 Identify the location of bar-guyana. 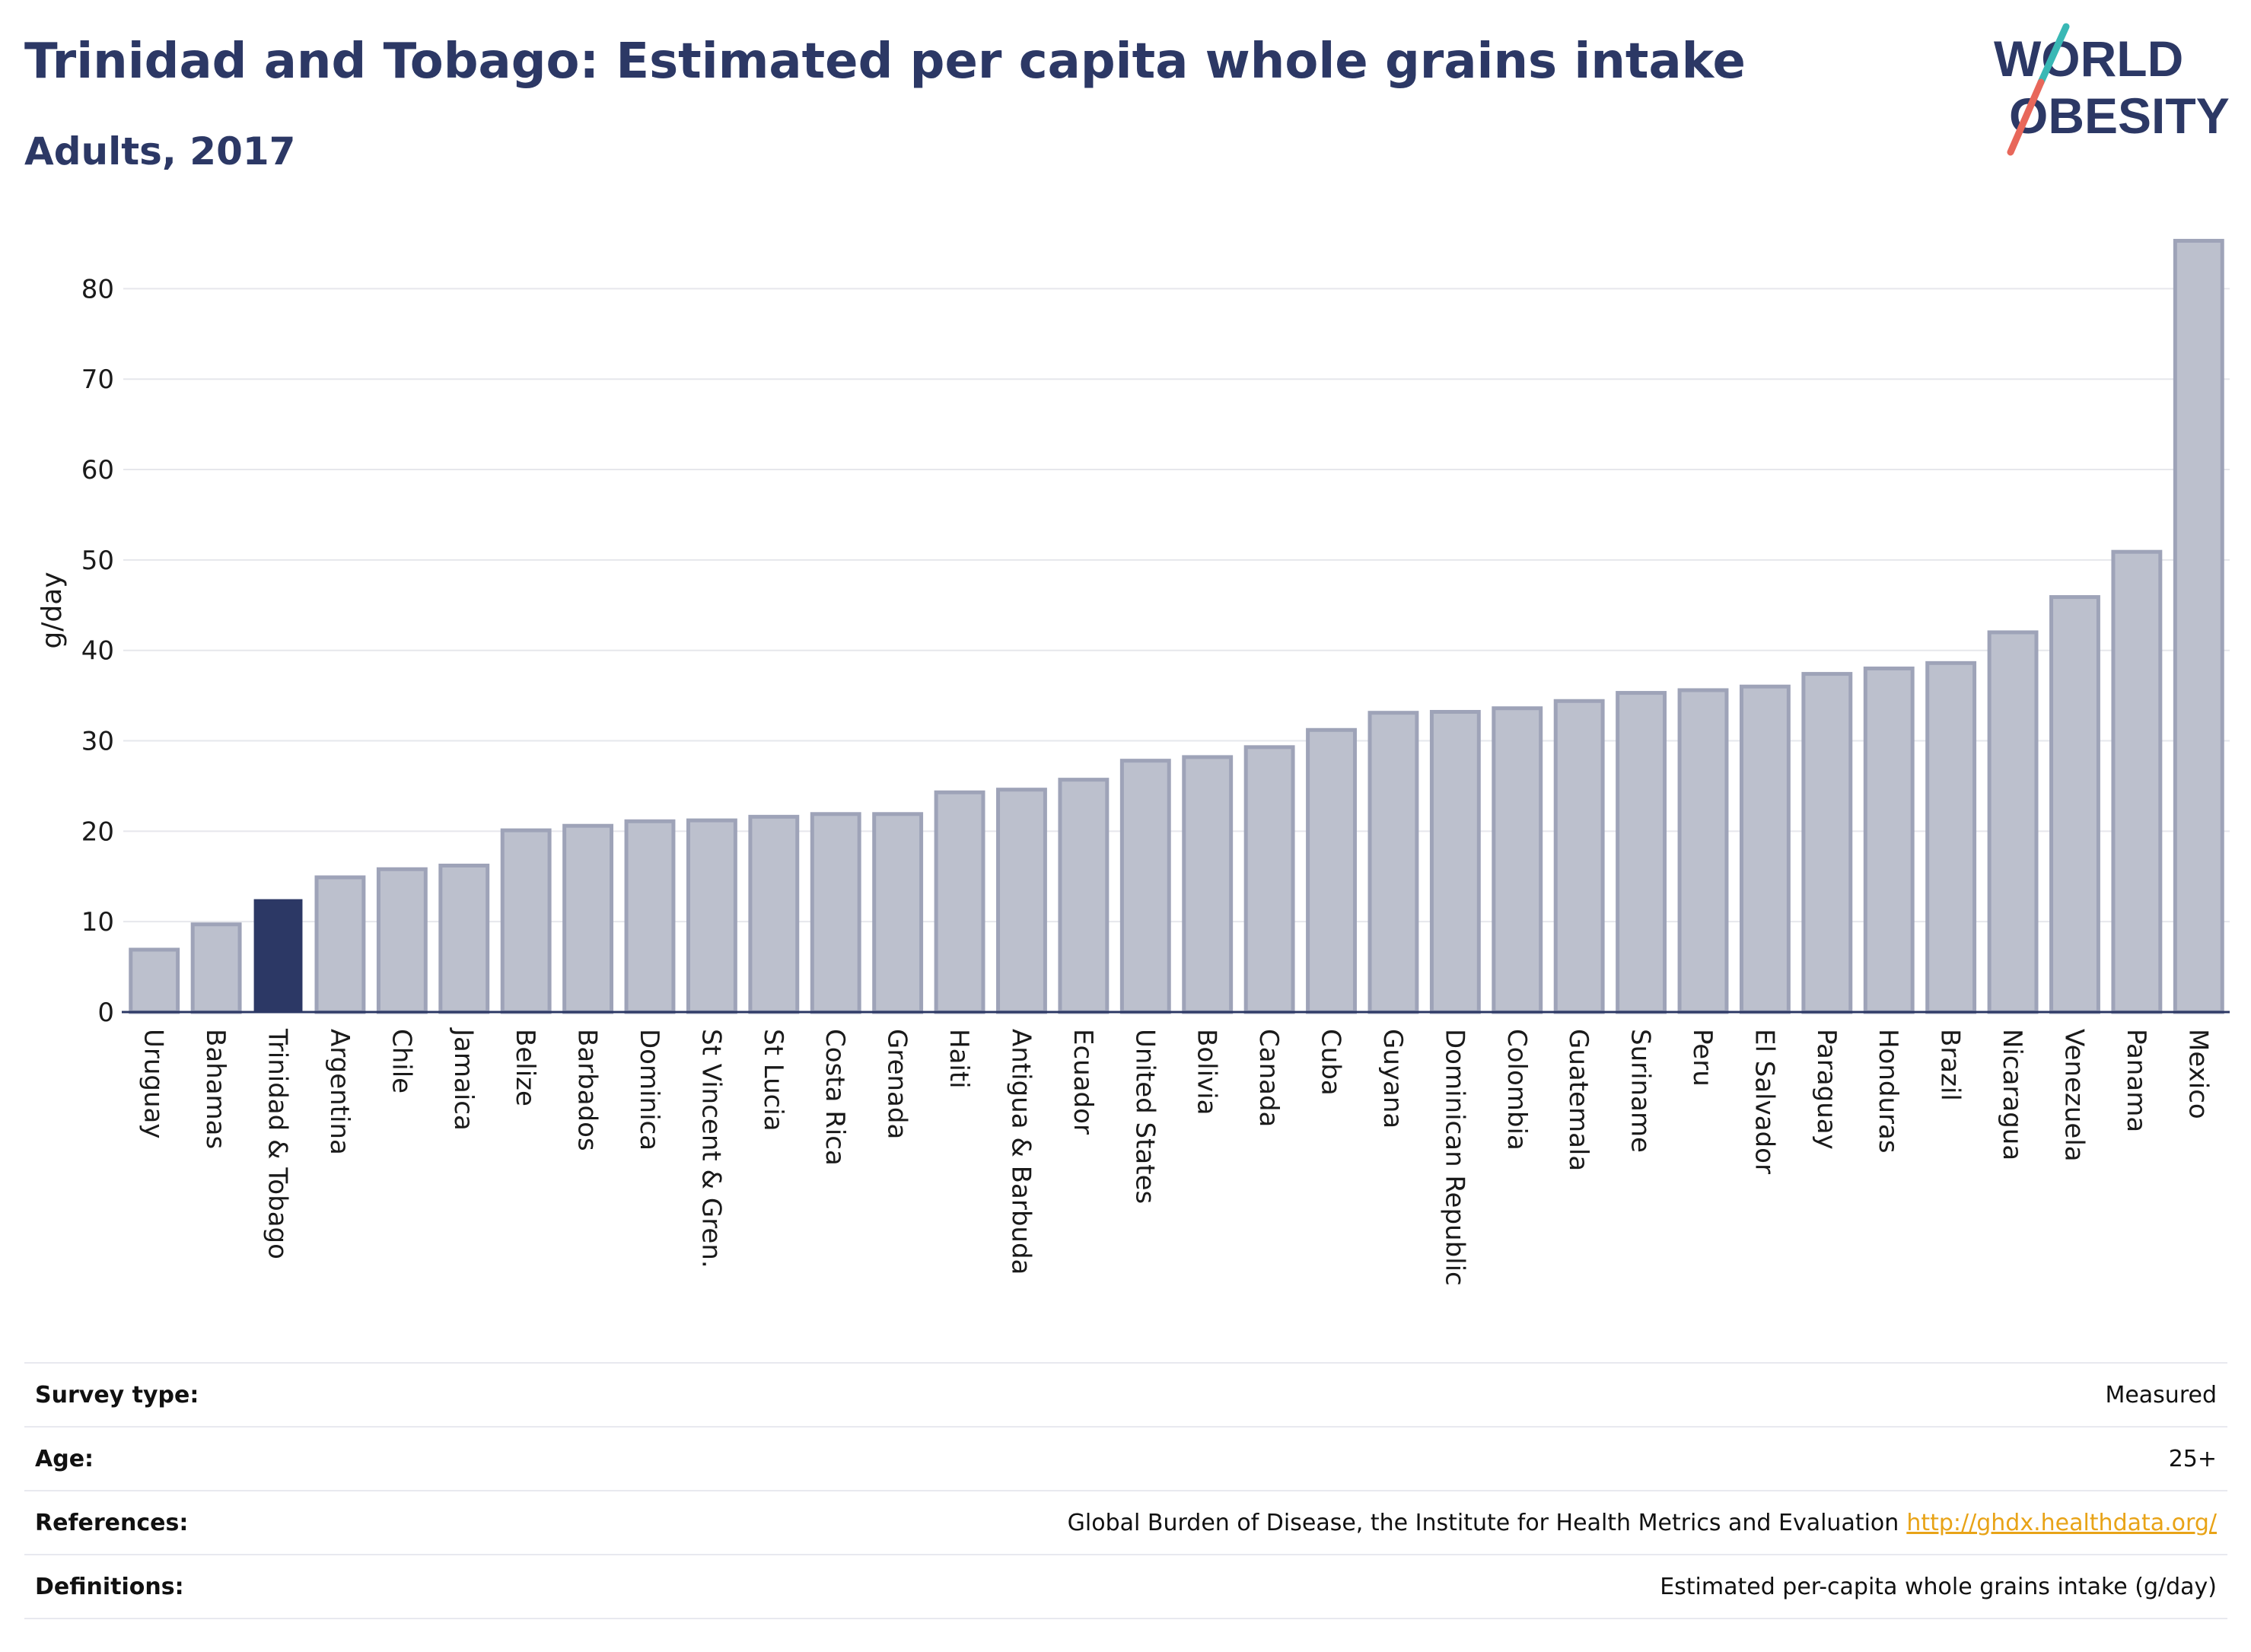
(1393, 862).